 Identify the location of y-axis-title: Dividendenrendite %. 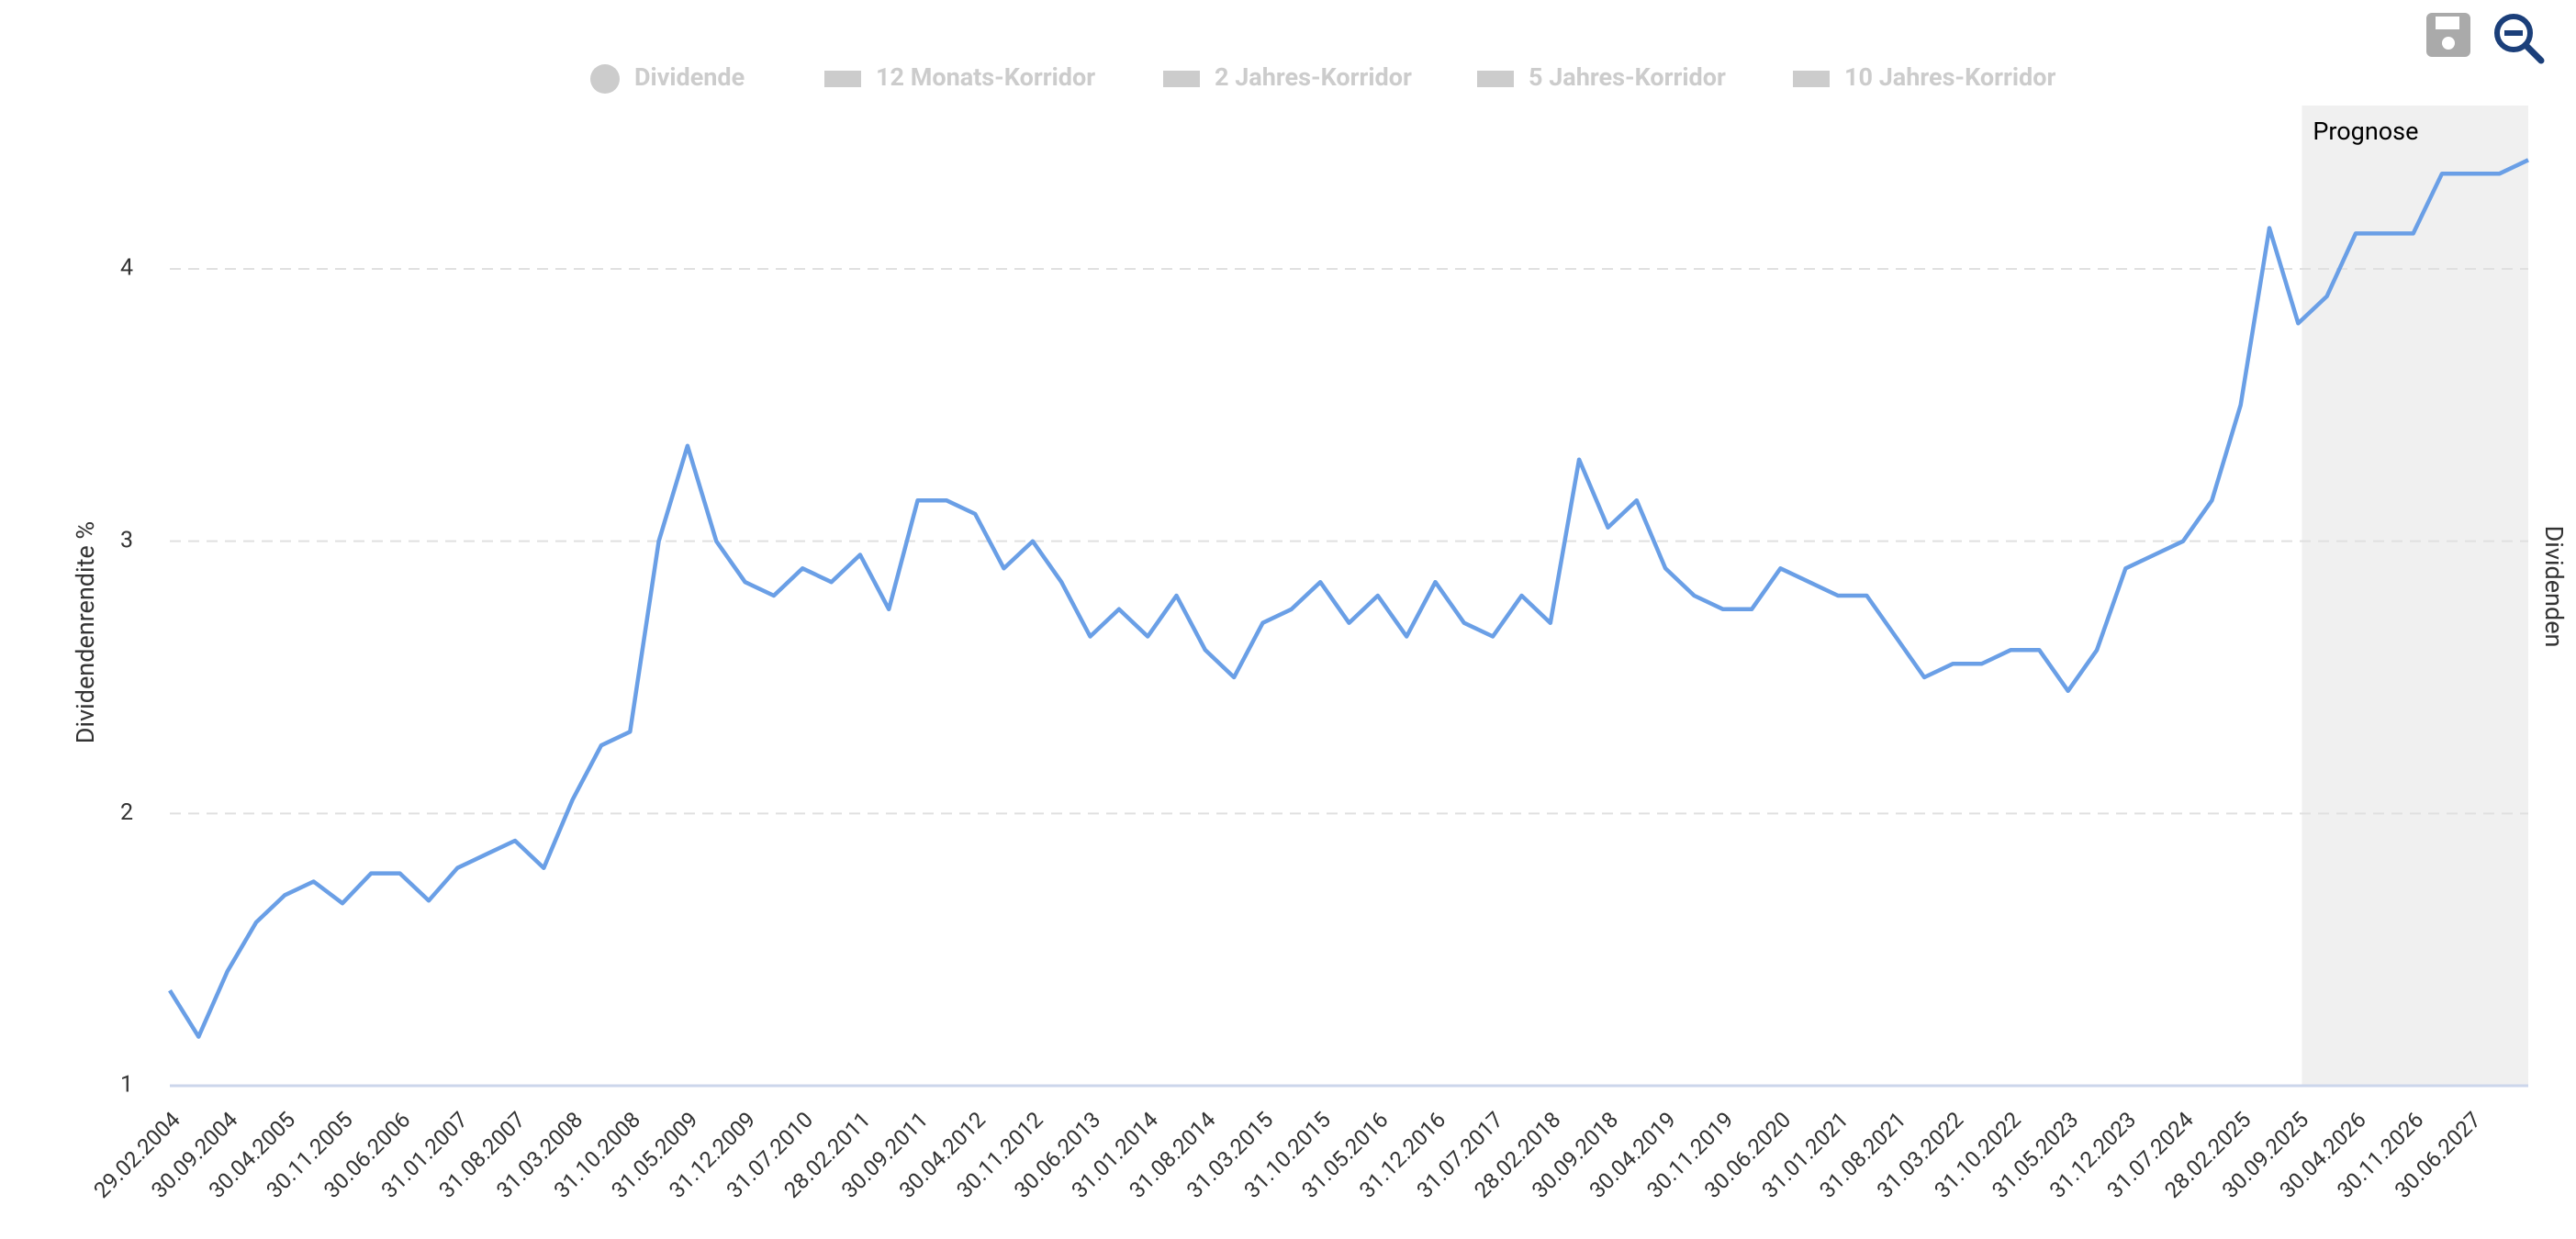
(85, 632).